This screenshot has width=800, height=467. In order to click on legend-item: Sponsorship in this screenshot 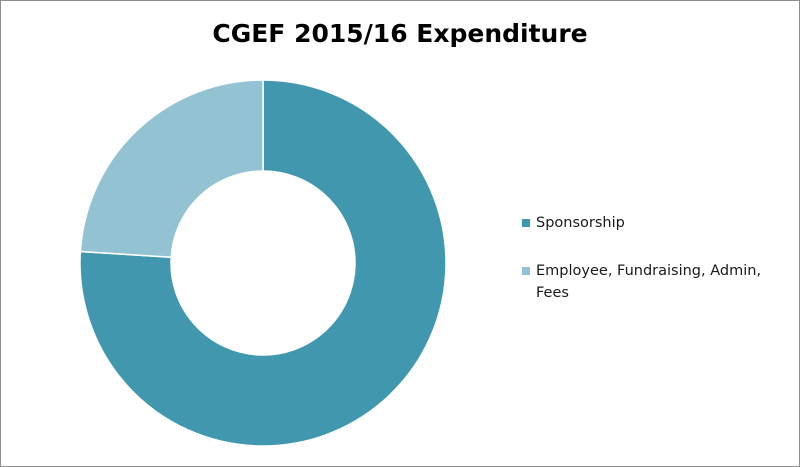, I will do `click(657, 223)`.